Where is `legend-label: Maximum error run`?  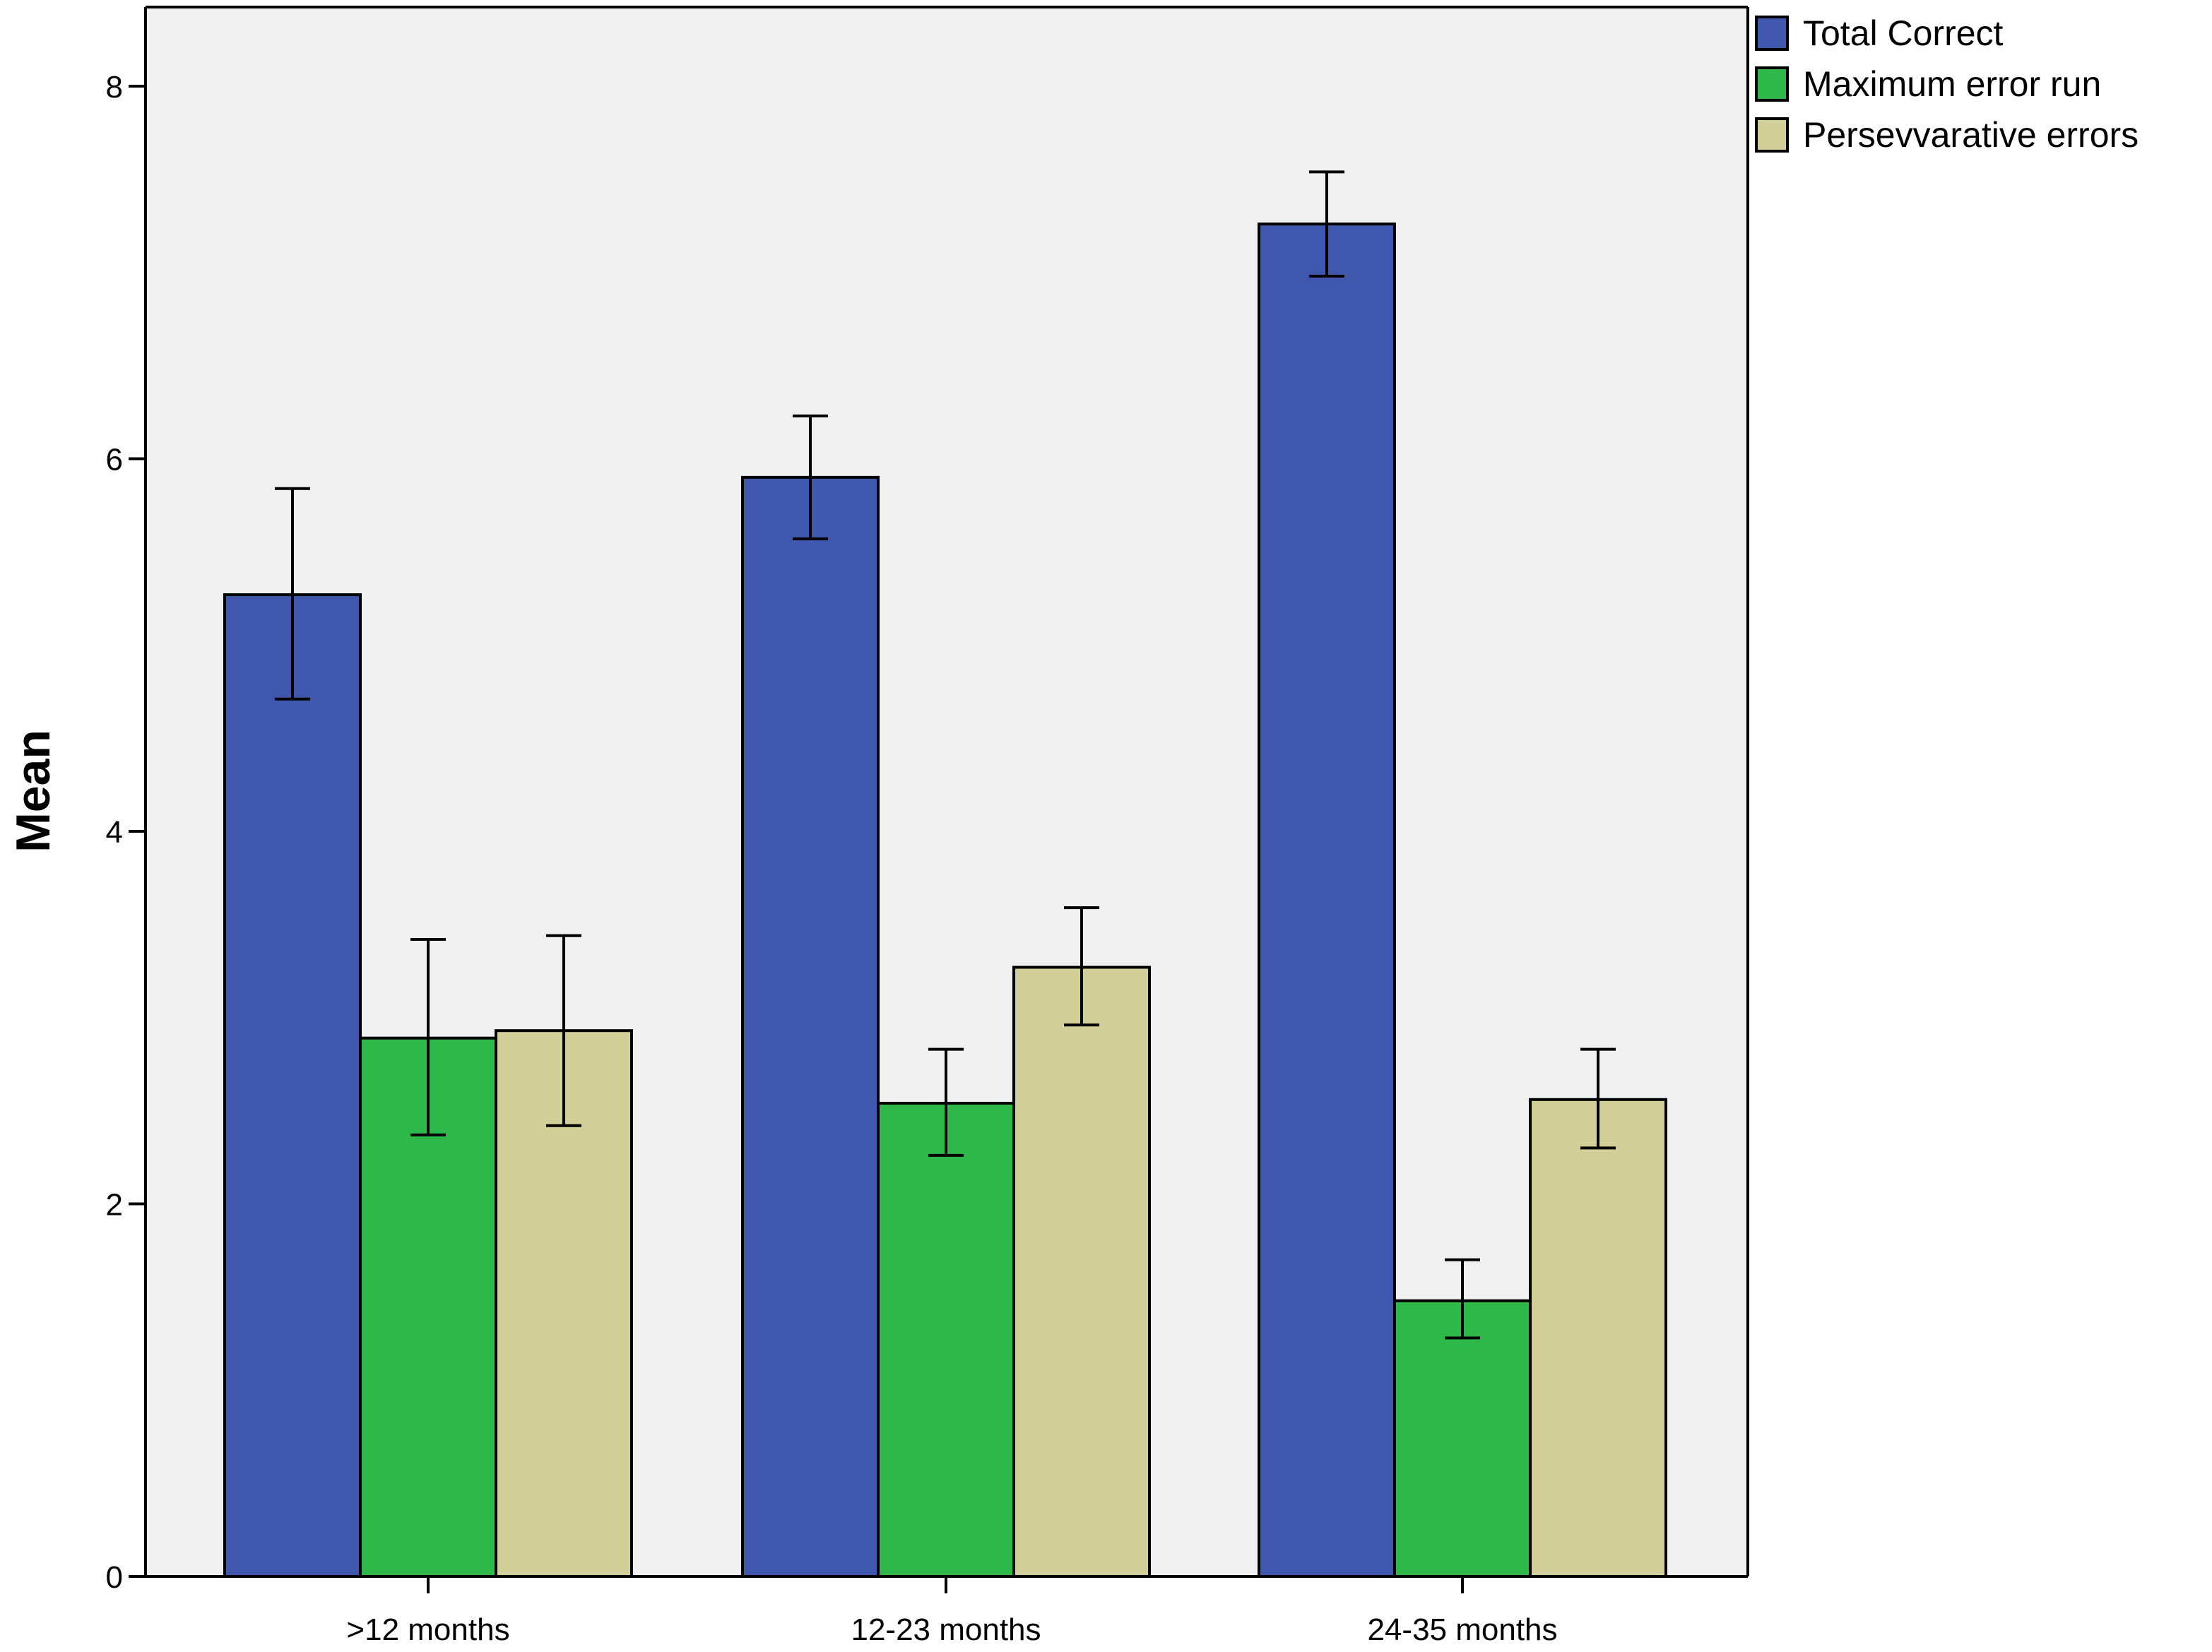
legend-label: Maximum error run is located at coordinates (1952, 84).